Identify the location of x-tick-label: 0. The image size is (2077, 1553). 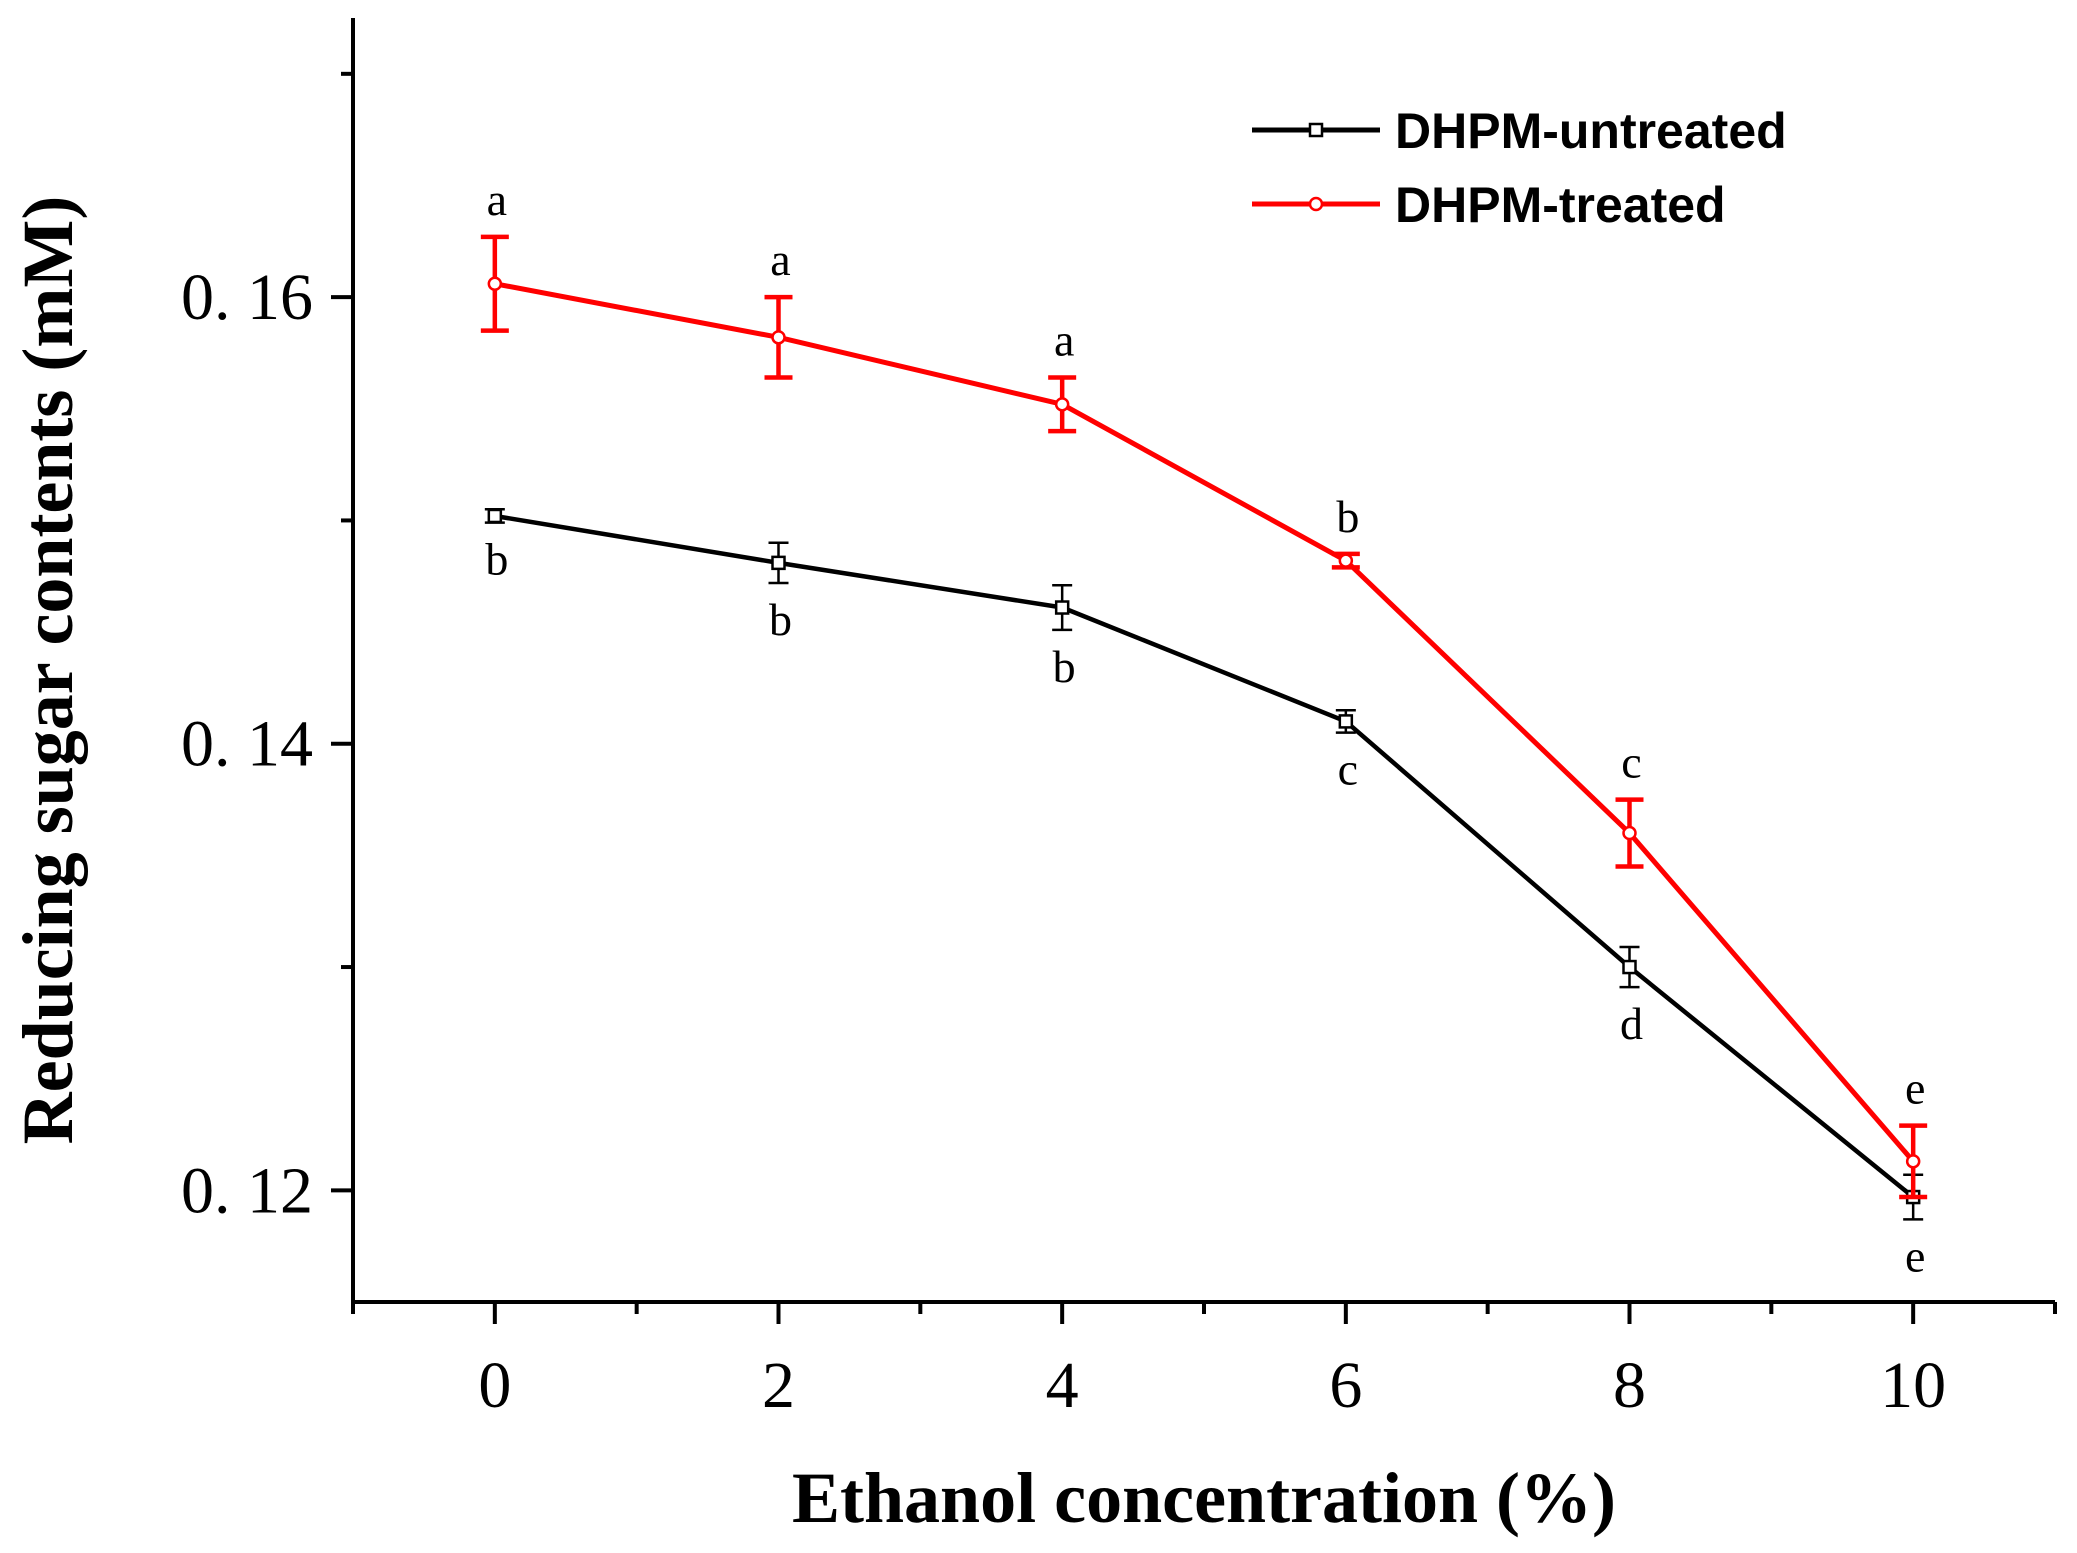
(494, 1385).